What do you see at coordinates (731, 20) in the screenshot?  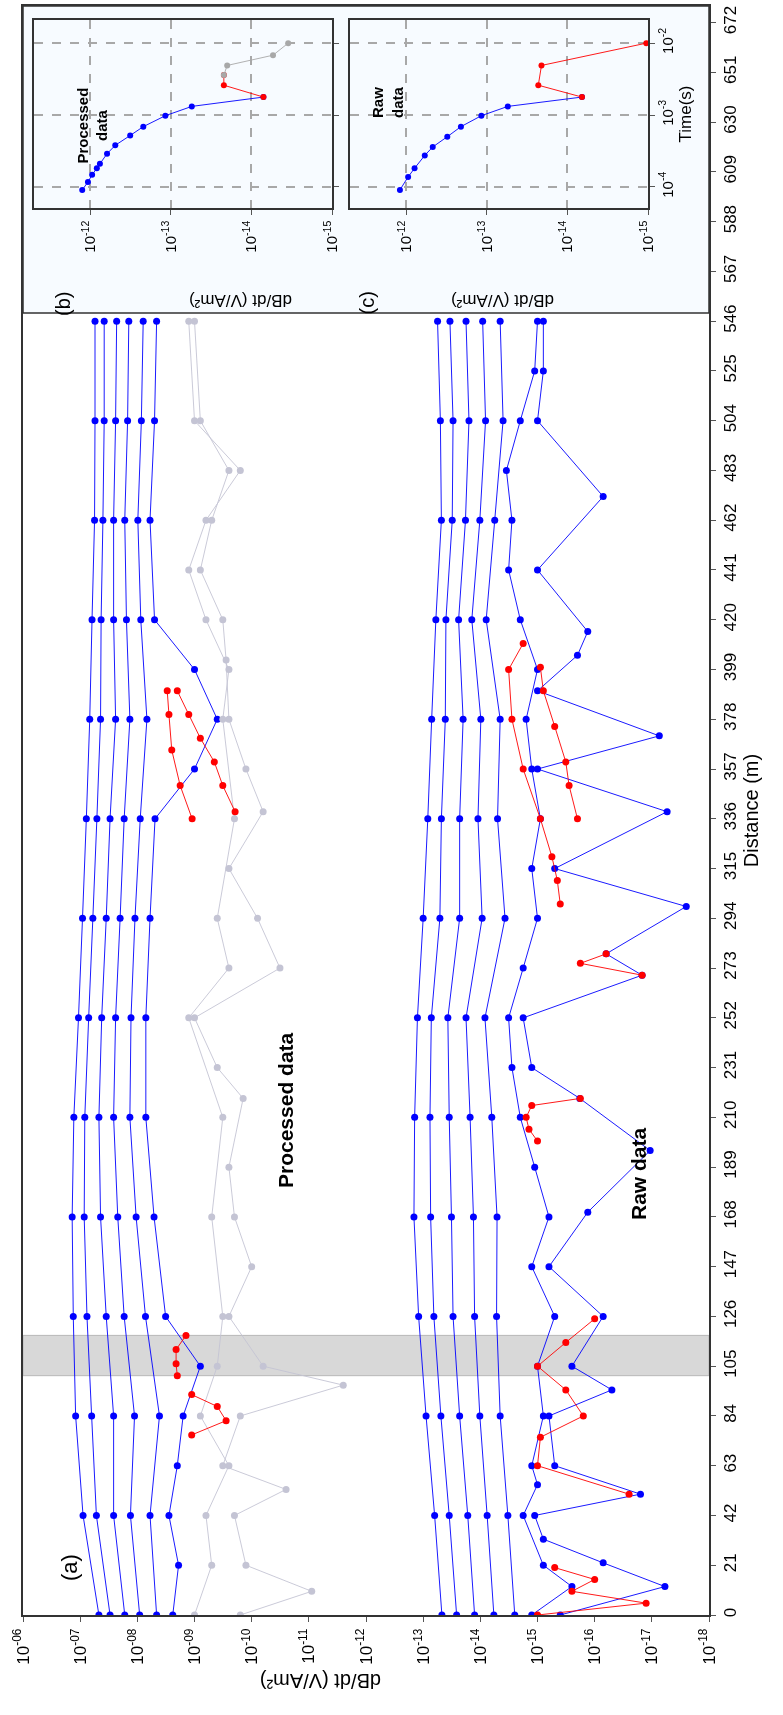 I see `y-tick-label: 672` at bounding box center [731, 20].